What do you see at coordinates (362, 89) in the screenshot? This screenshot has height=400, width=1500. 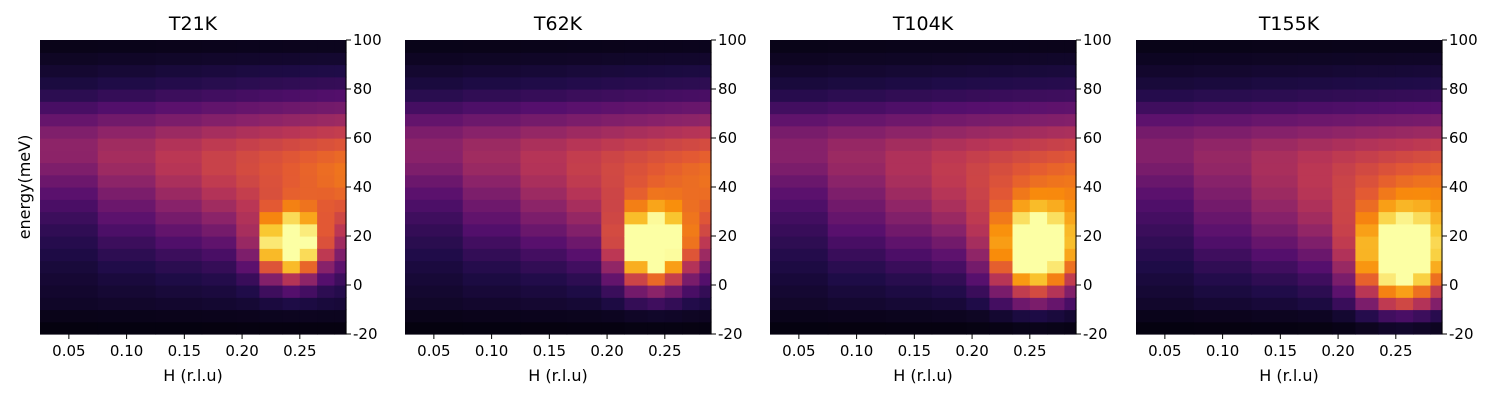 I see `y-tick-label: 80` at bounding box center [362, 89].